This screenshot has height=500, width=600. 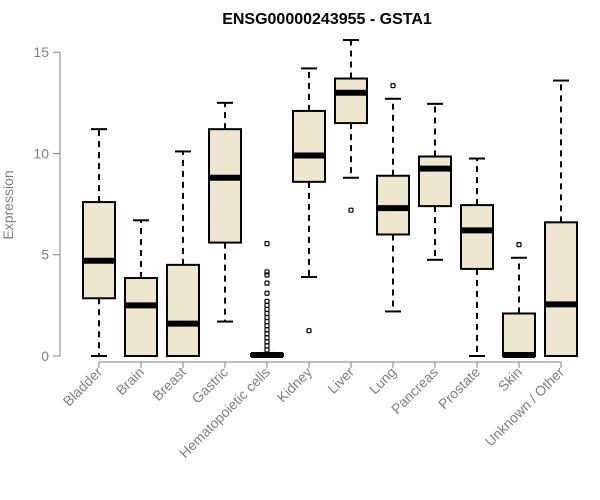 I want to click on box-pancreas, so click(x=435, y=181).